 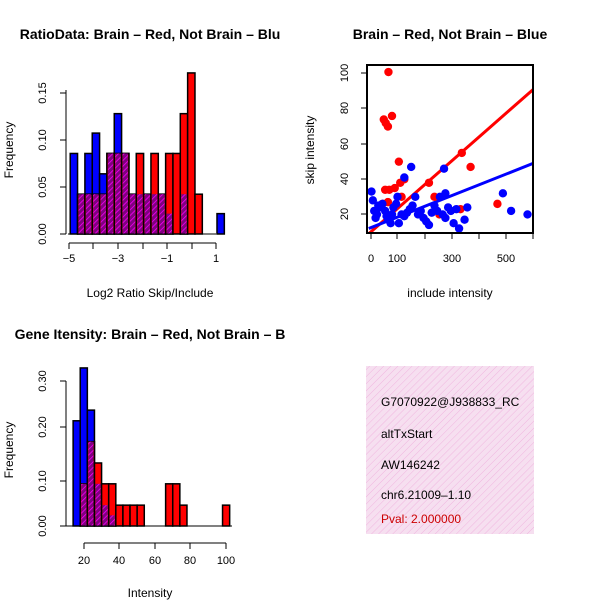 What do you see at coordinates (450, 149) in the screenshot?
I see `scatter-plot-frame` at bounding box center [450, 149].